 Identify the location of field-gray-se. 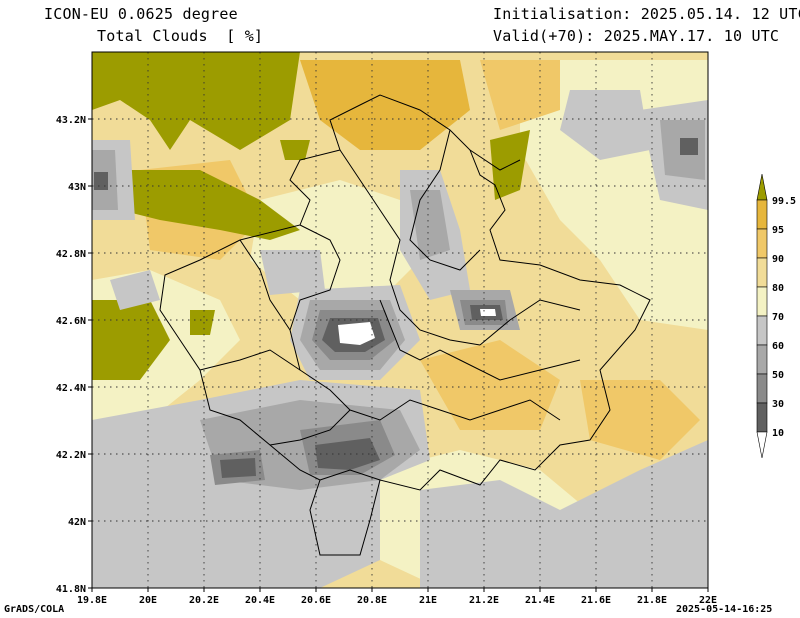
(564, 514).